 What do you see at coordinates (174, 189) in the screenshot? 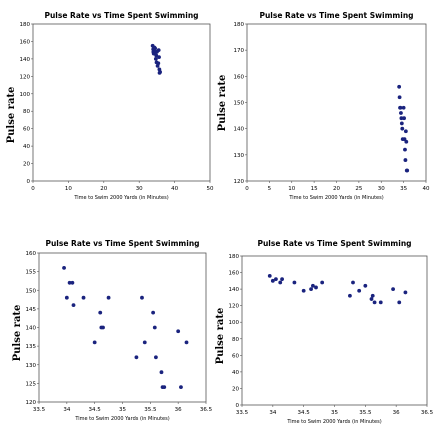
I see `x-tick-label: 40` at bounding box center [174, 189].